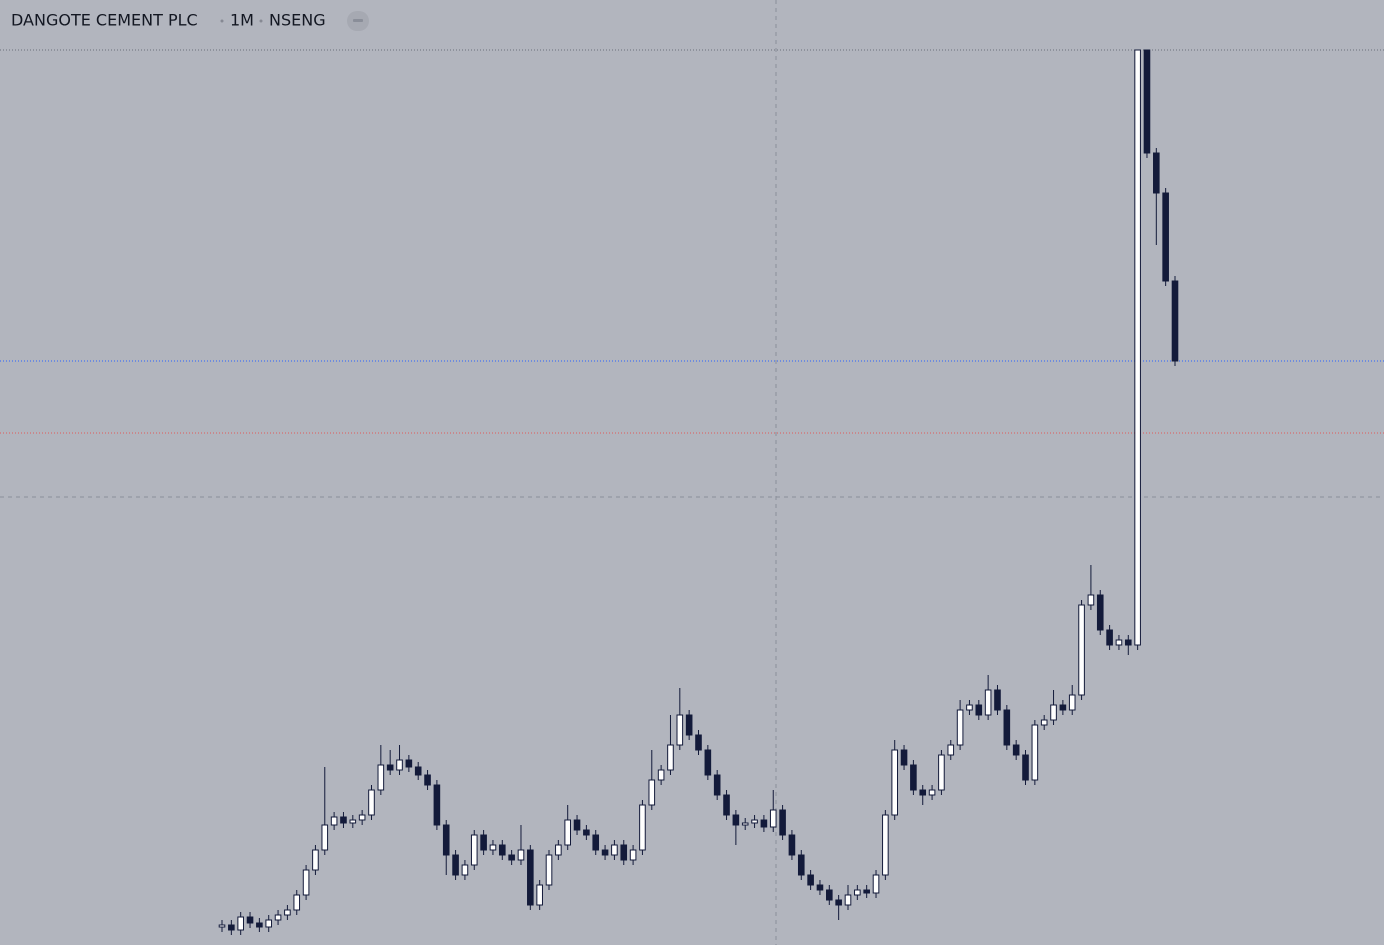 This screenshot has width=1384, height=945. Describe the element at coordinates (297, 20) in the screenshot. I see `exchange: NSENG` at that location.